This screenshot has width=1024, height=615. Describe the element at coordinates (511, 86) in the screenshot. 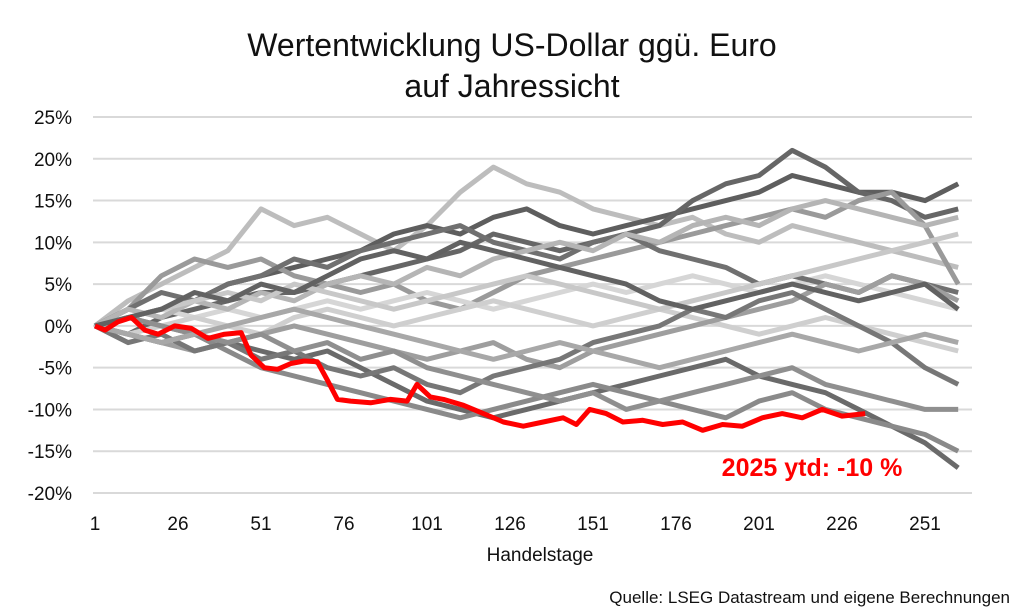

I see `chart-title-line2: auf Jahressicht` at that location.